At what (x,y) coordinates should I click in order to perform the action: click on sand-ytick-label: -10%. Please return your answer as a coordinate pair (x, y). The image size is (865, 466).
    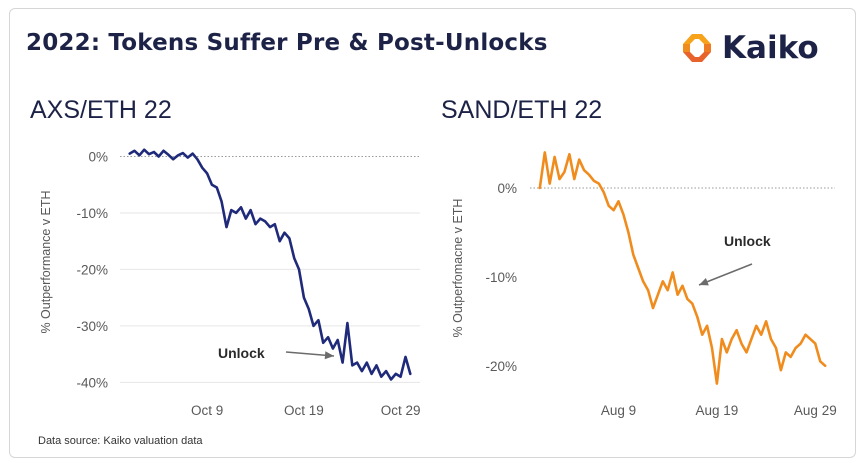
    Looking at the image, I should click on (501, 277).